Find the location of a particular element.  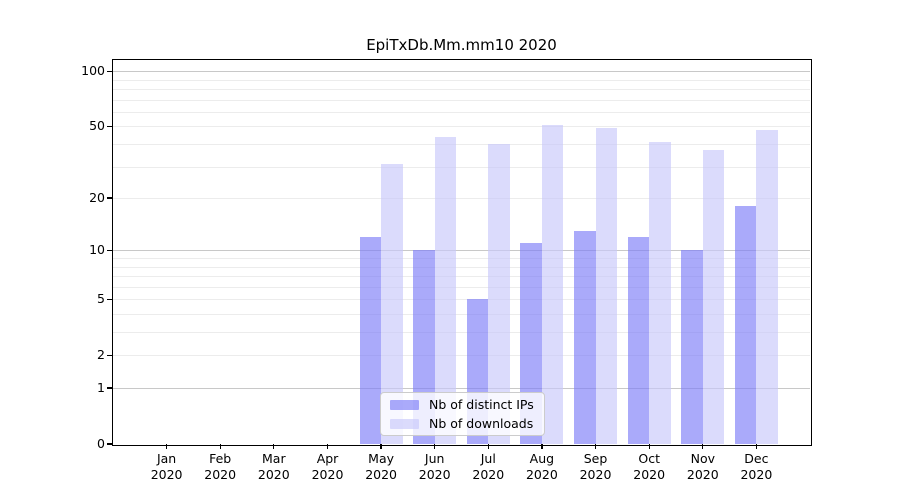

legend-item-downloads: Nb of downloads is located at coordinates (462, 423).